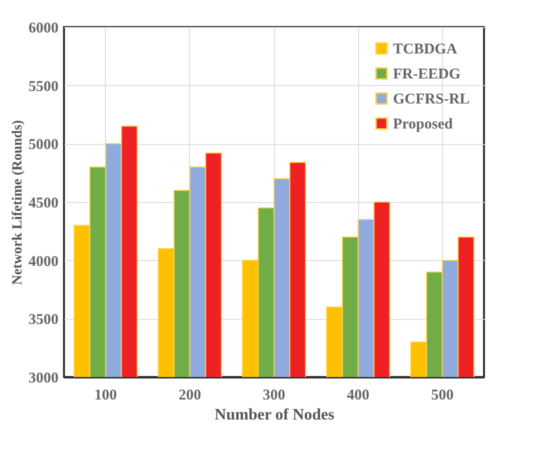 This screenshot has width=548, height=469. What do you see at coordinates (43, 320) in the screenshot?
I see `y-tick-label: 3500` at bounding box center [43, 320].